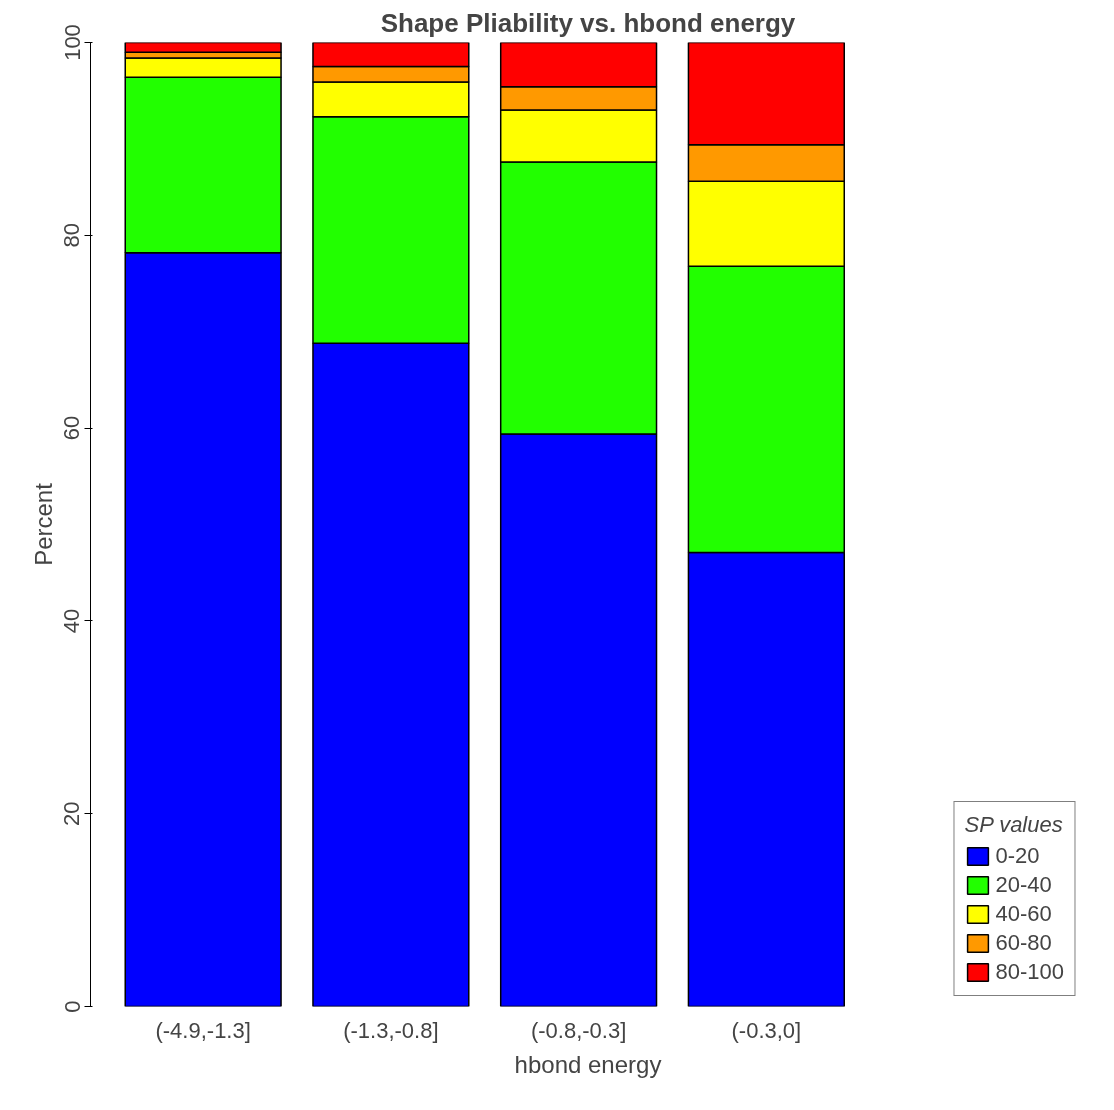  I want to click on x-axis-title: hbond energy, so click(588, 1064).